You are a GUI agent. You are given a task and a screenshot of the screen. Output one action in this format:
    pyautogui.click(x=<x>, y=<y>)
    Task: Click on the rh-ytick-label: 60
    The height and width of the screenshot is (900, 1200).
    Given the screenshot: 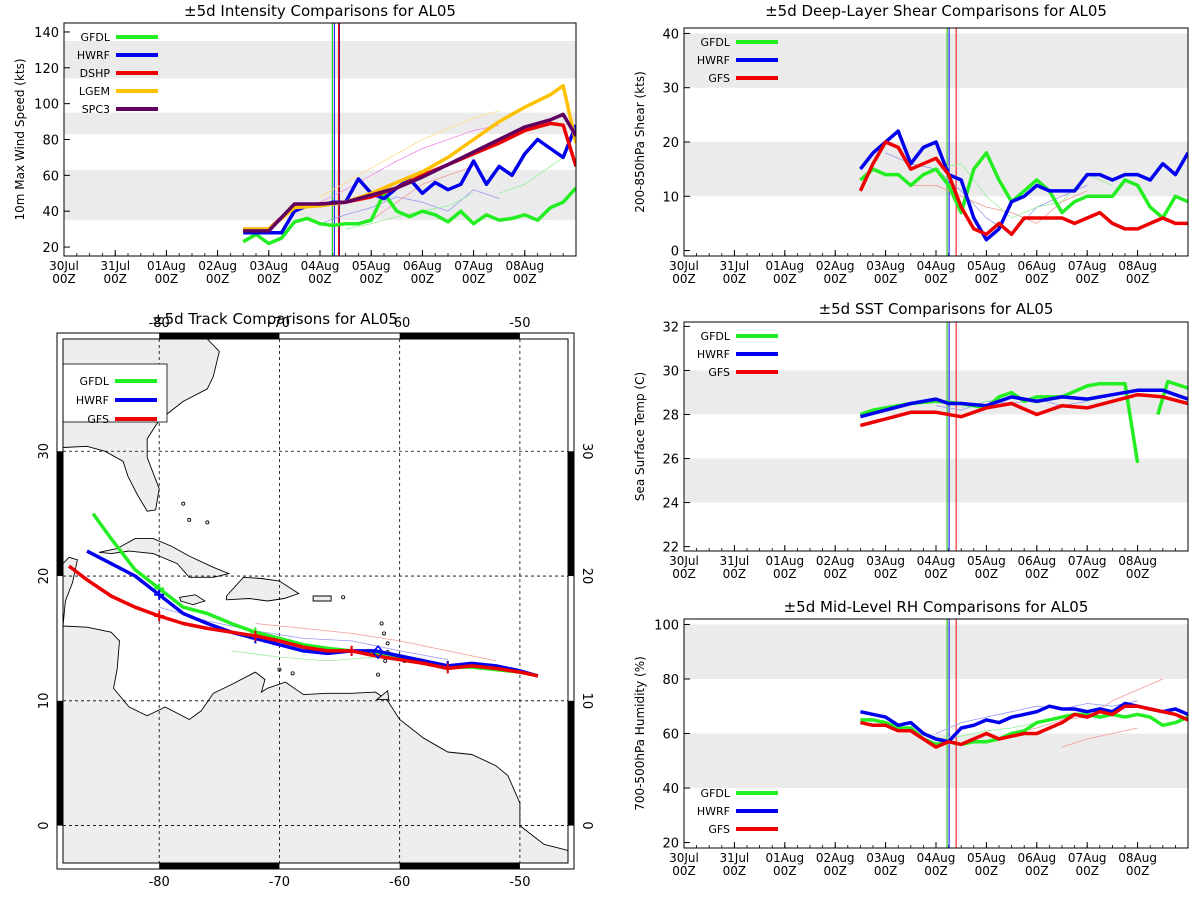 What is the action you would take?
    pyautogui.click(x=670, y=735)
    